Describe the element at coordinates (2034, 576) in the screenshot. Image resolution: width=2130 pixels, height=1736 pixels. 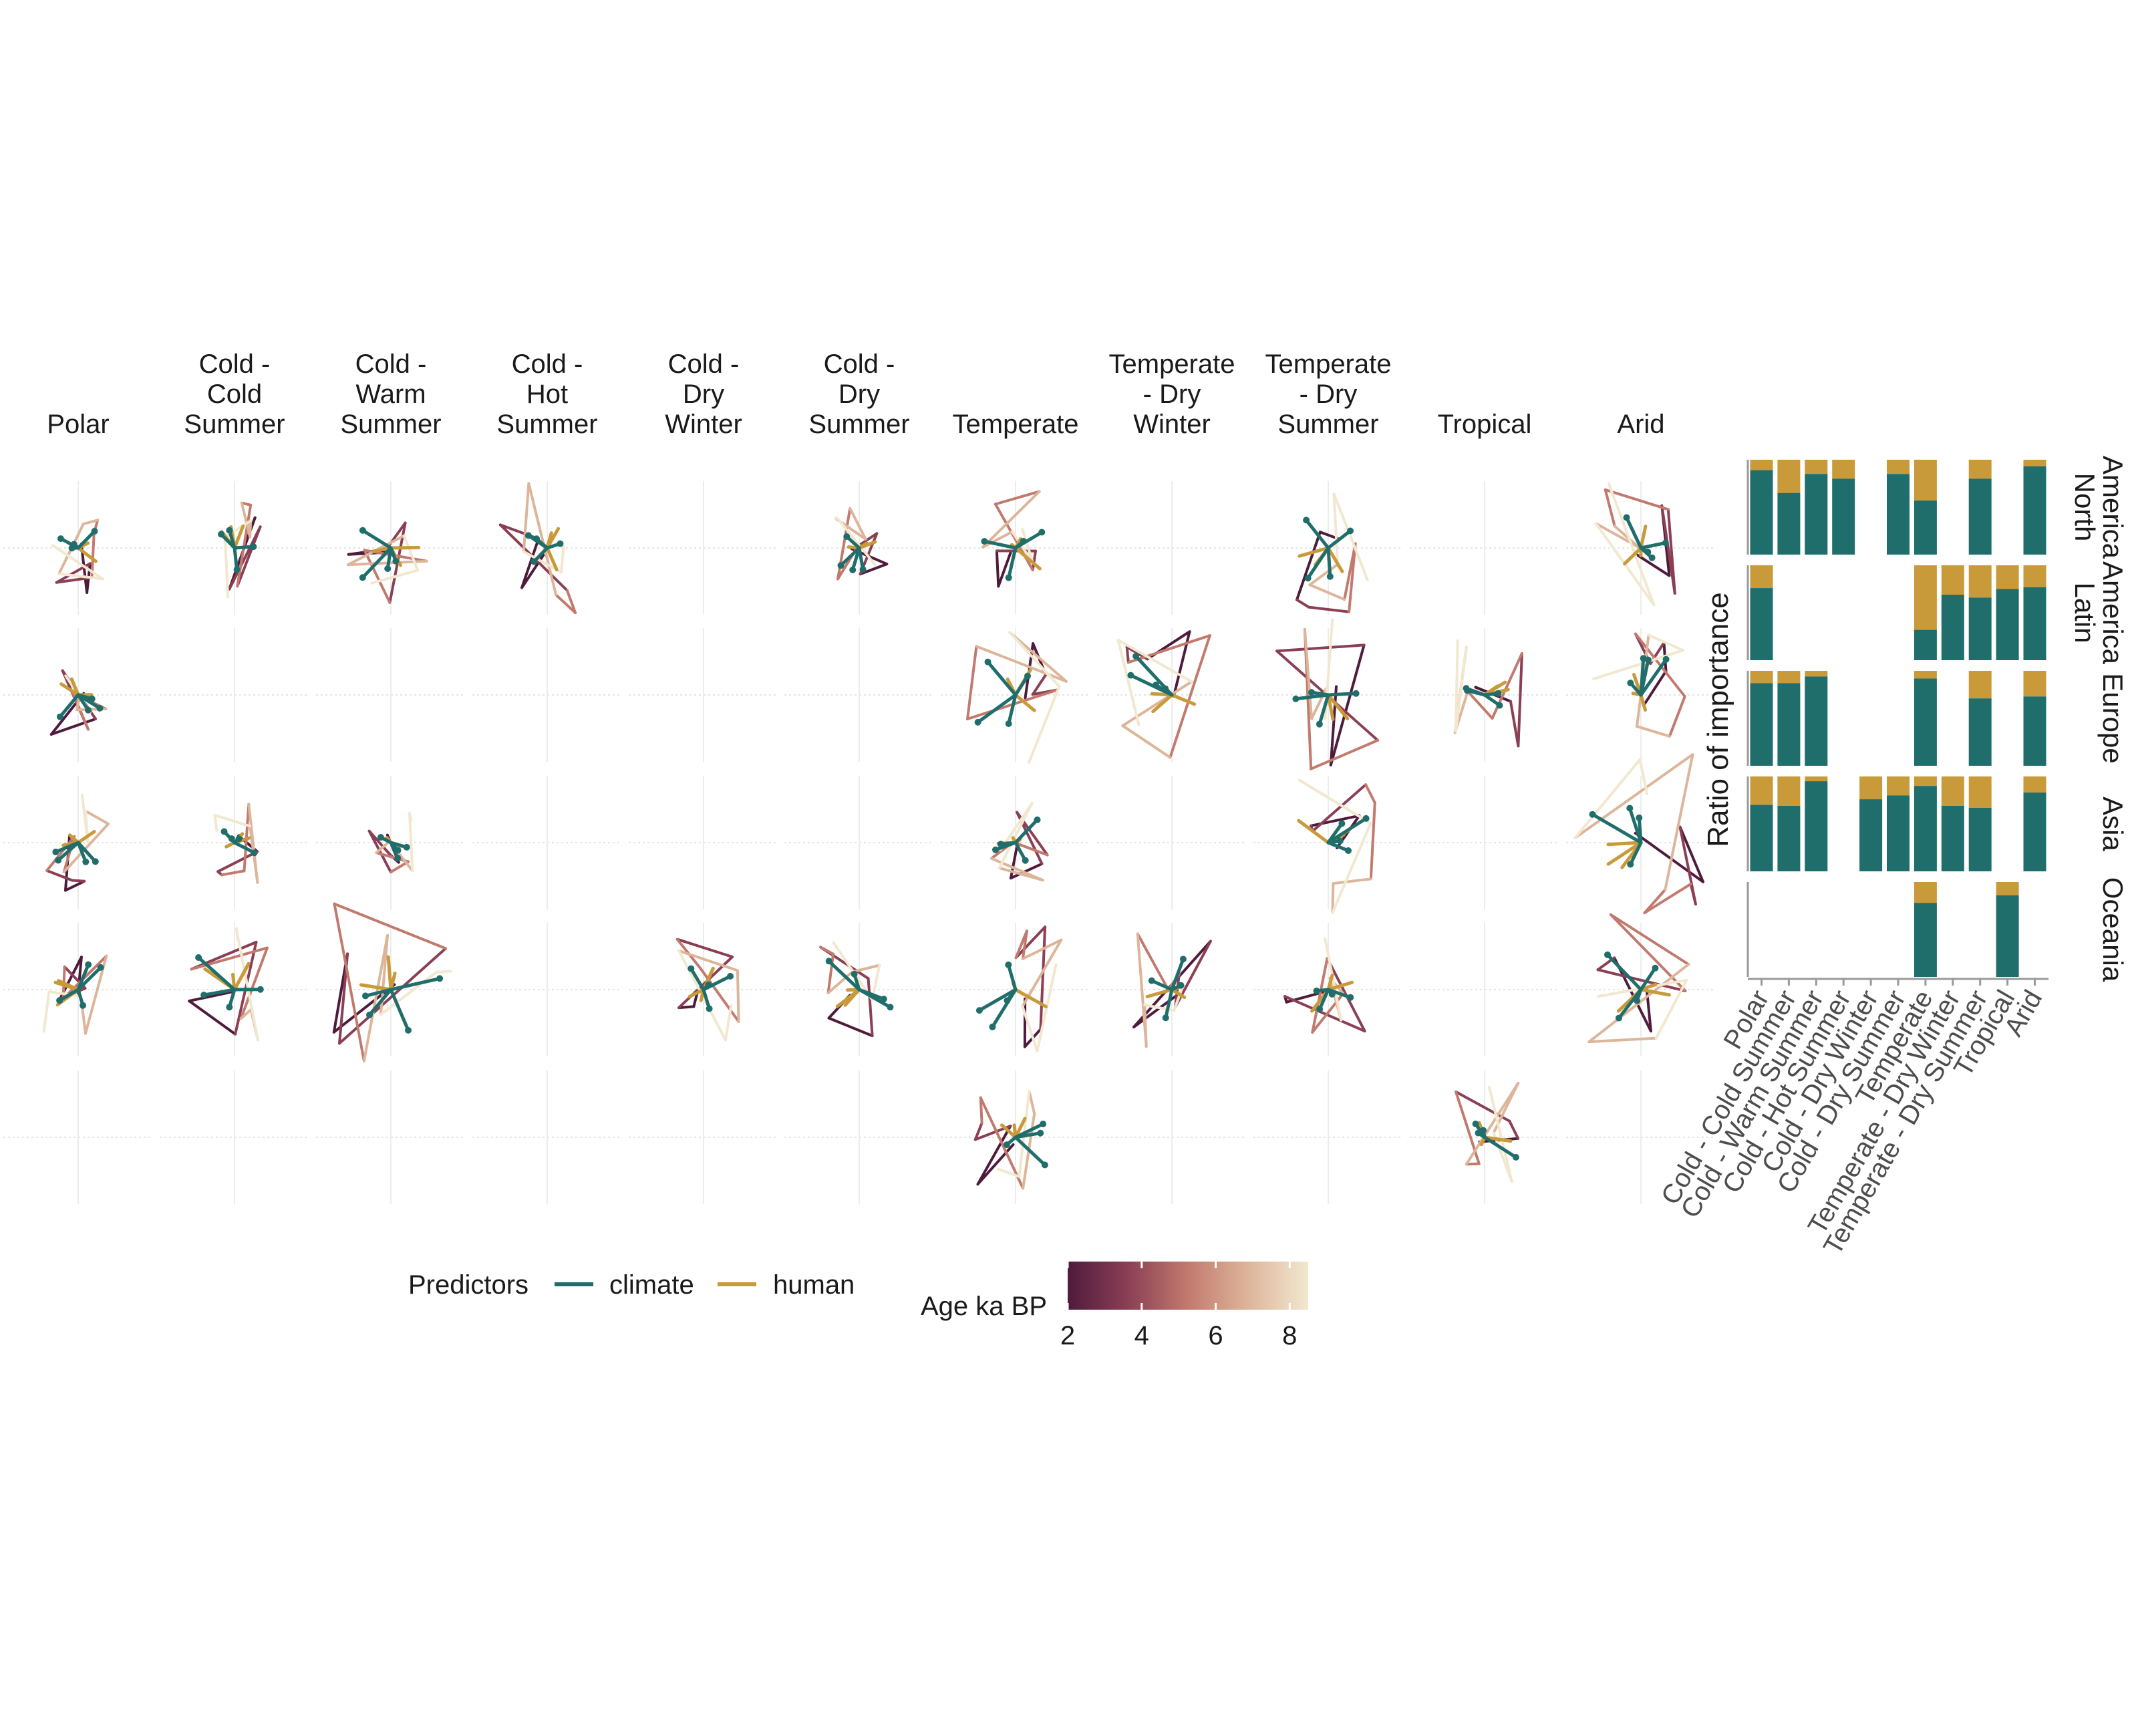
I see `bar-human-latin-america-arid` at that location.